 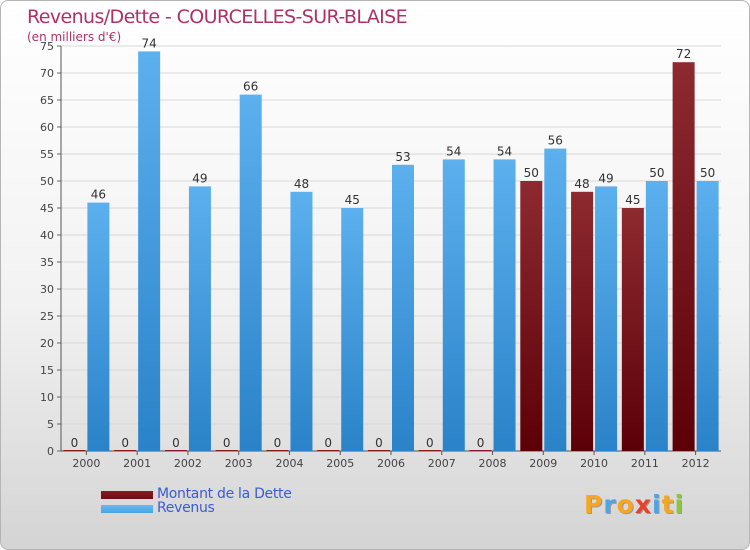 What do you see at coordinates (289, 463) in the screenshot?
I see `x-tick-label: 2004` at bounding box center [289, 463].